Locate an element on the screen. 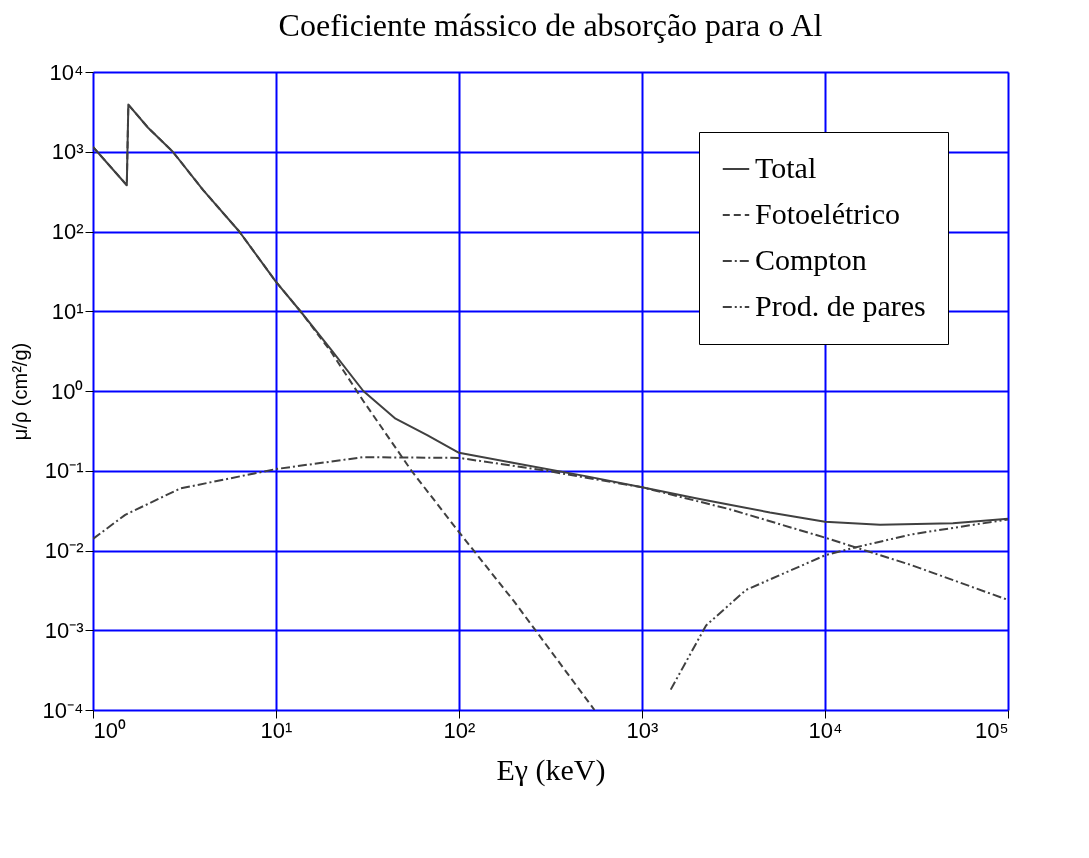 This screenshot has width=1089, height=858. y-tick-label: 10⁻² is located at coordinates (64, 550).